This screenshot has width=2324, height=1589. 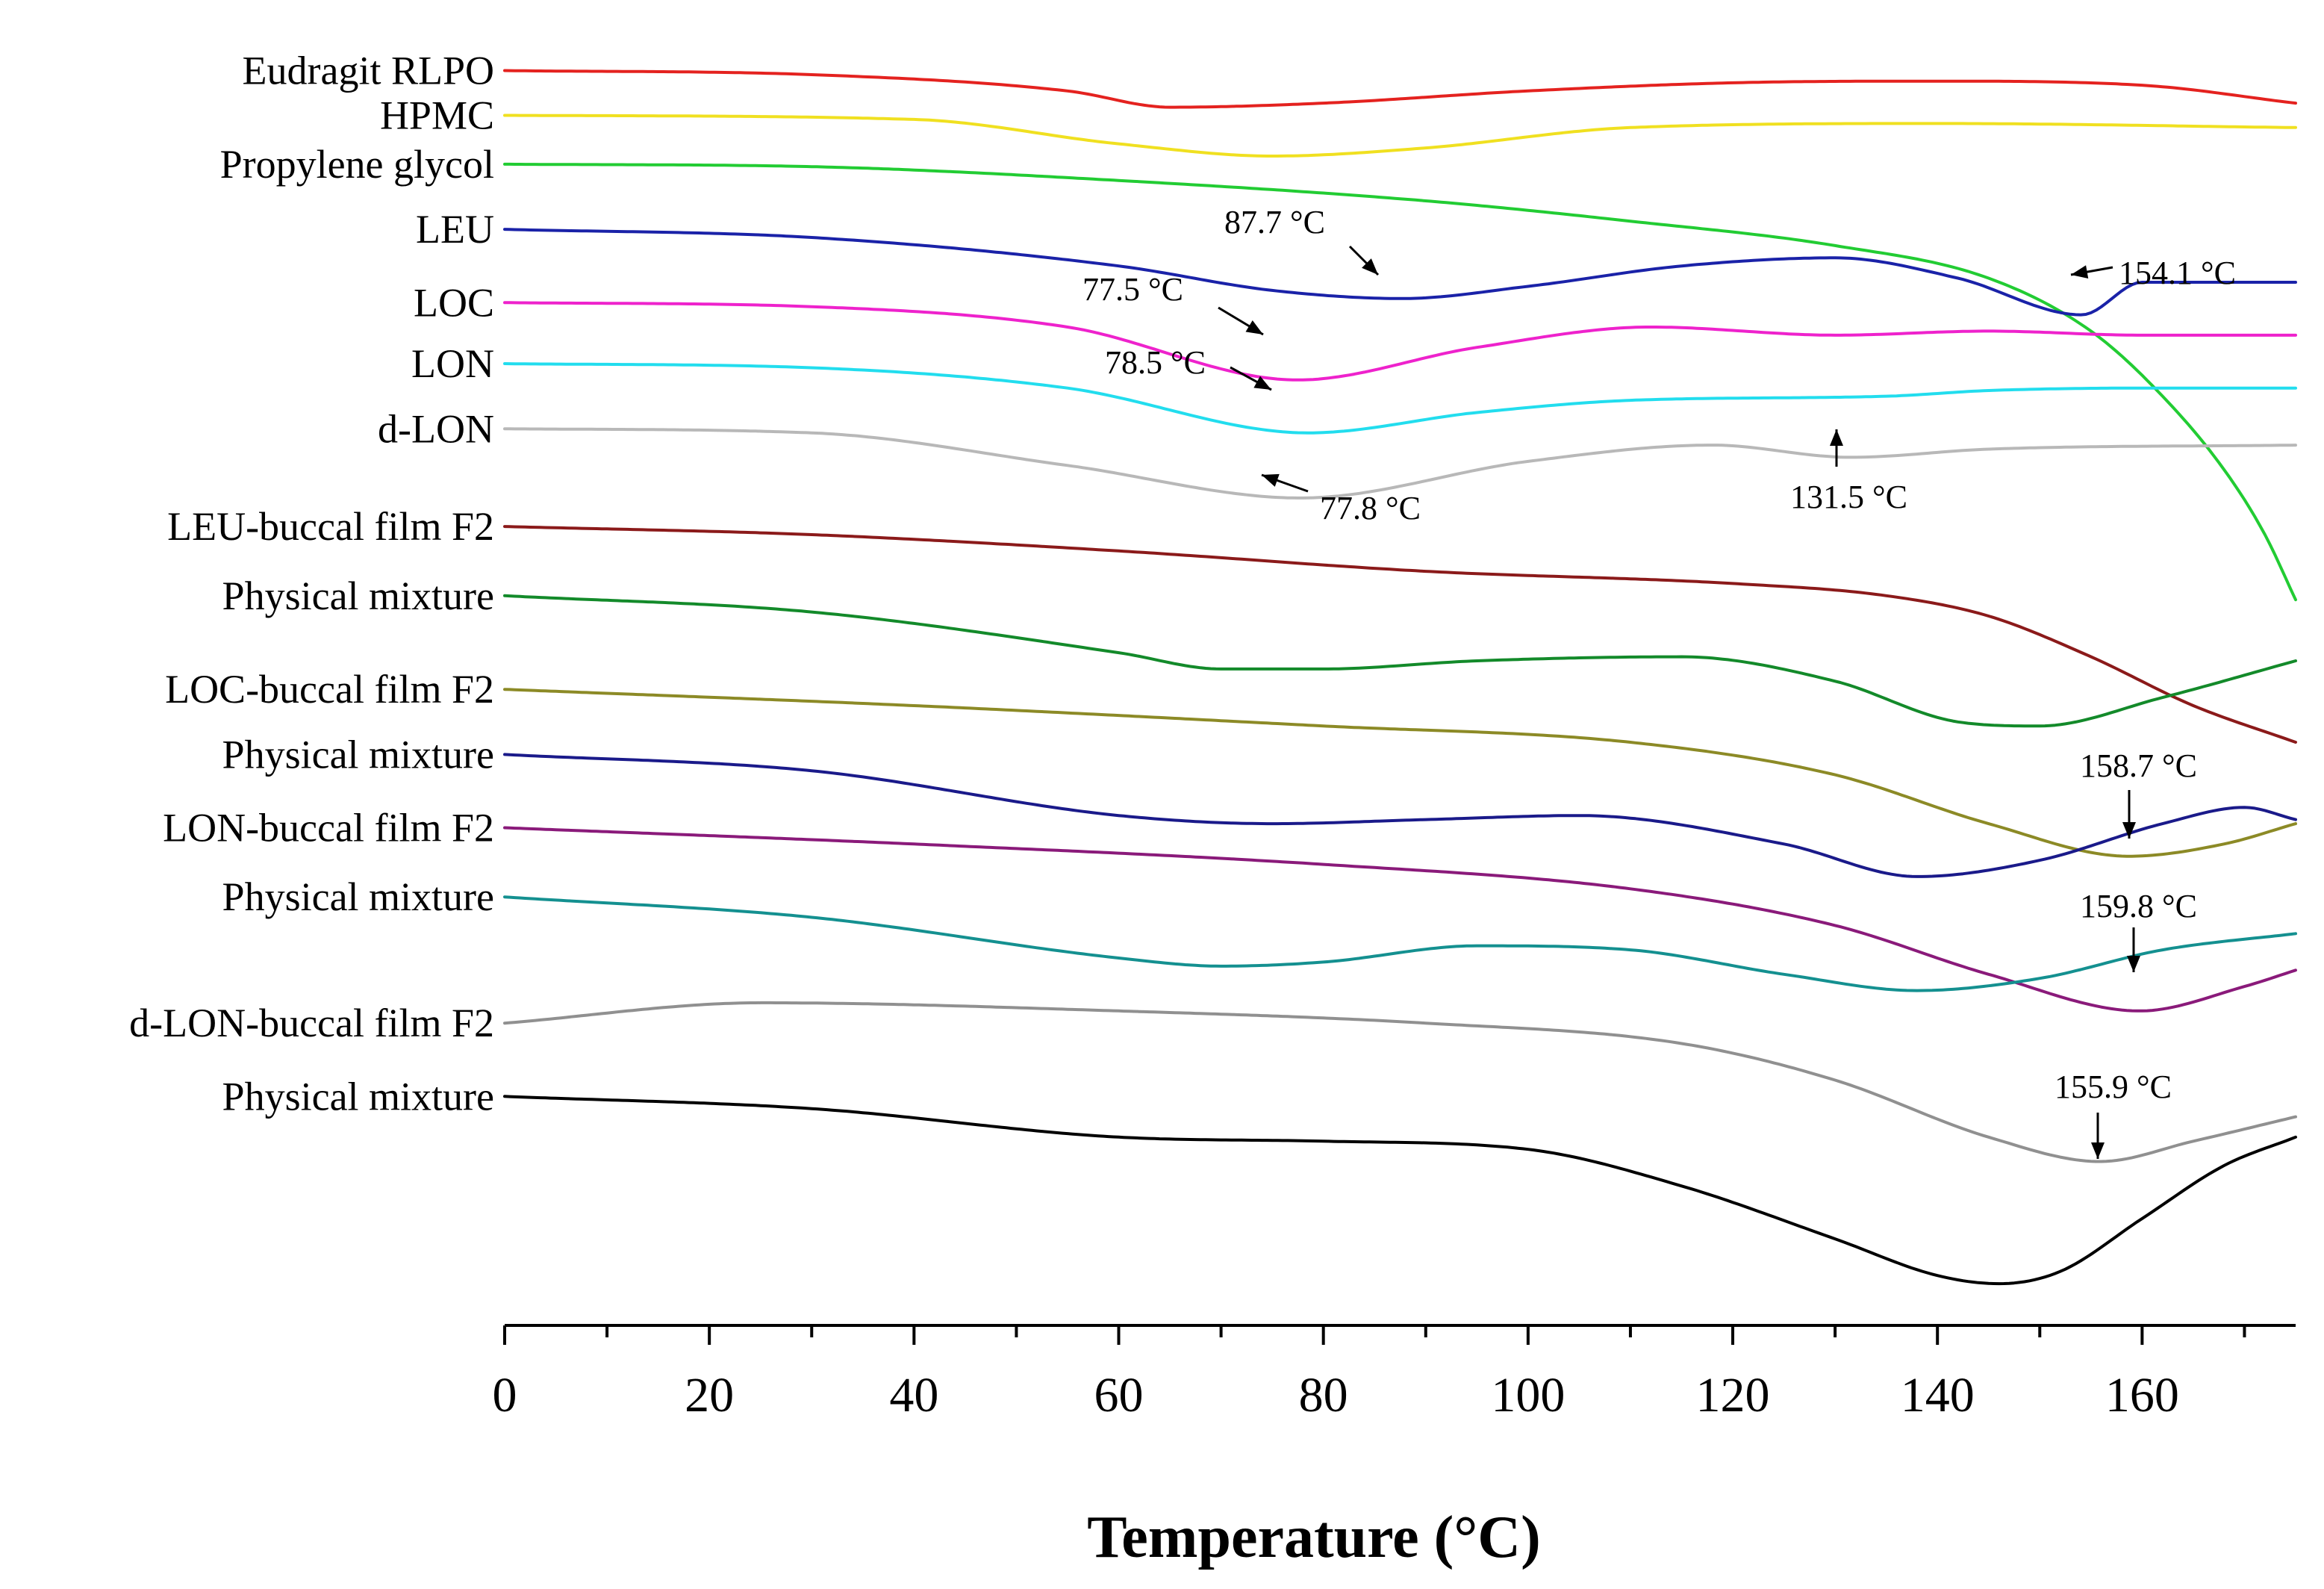 I want to click on annotation-label-6: 131.5 °C, so click(x=1848, y=497).